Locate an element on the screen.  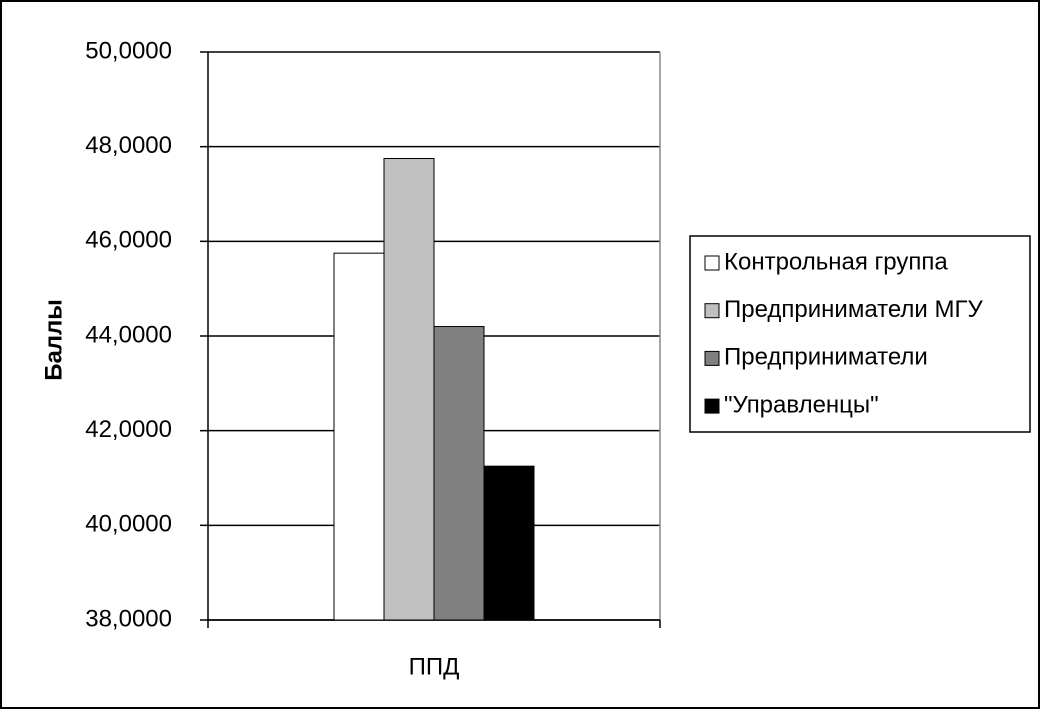
legend-label: Предприниматели МГУ is located at coordinates (853, 309).